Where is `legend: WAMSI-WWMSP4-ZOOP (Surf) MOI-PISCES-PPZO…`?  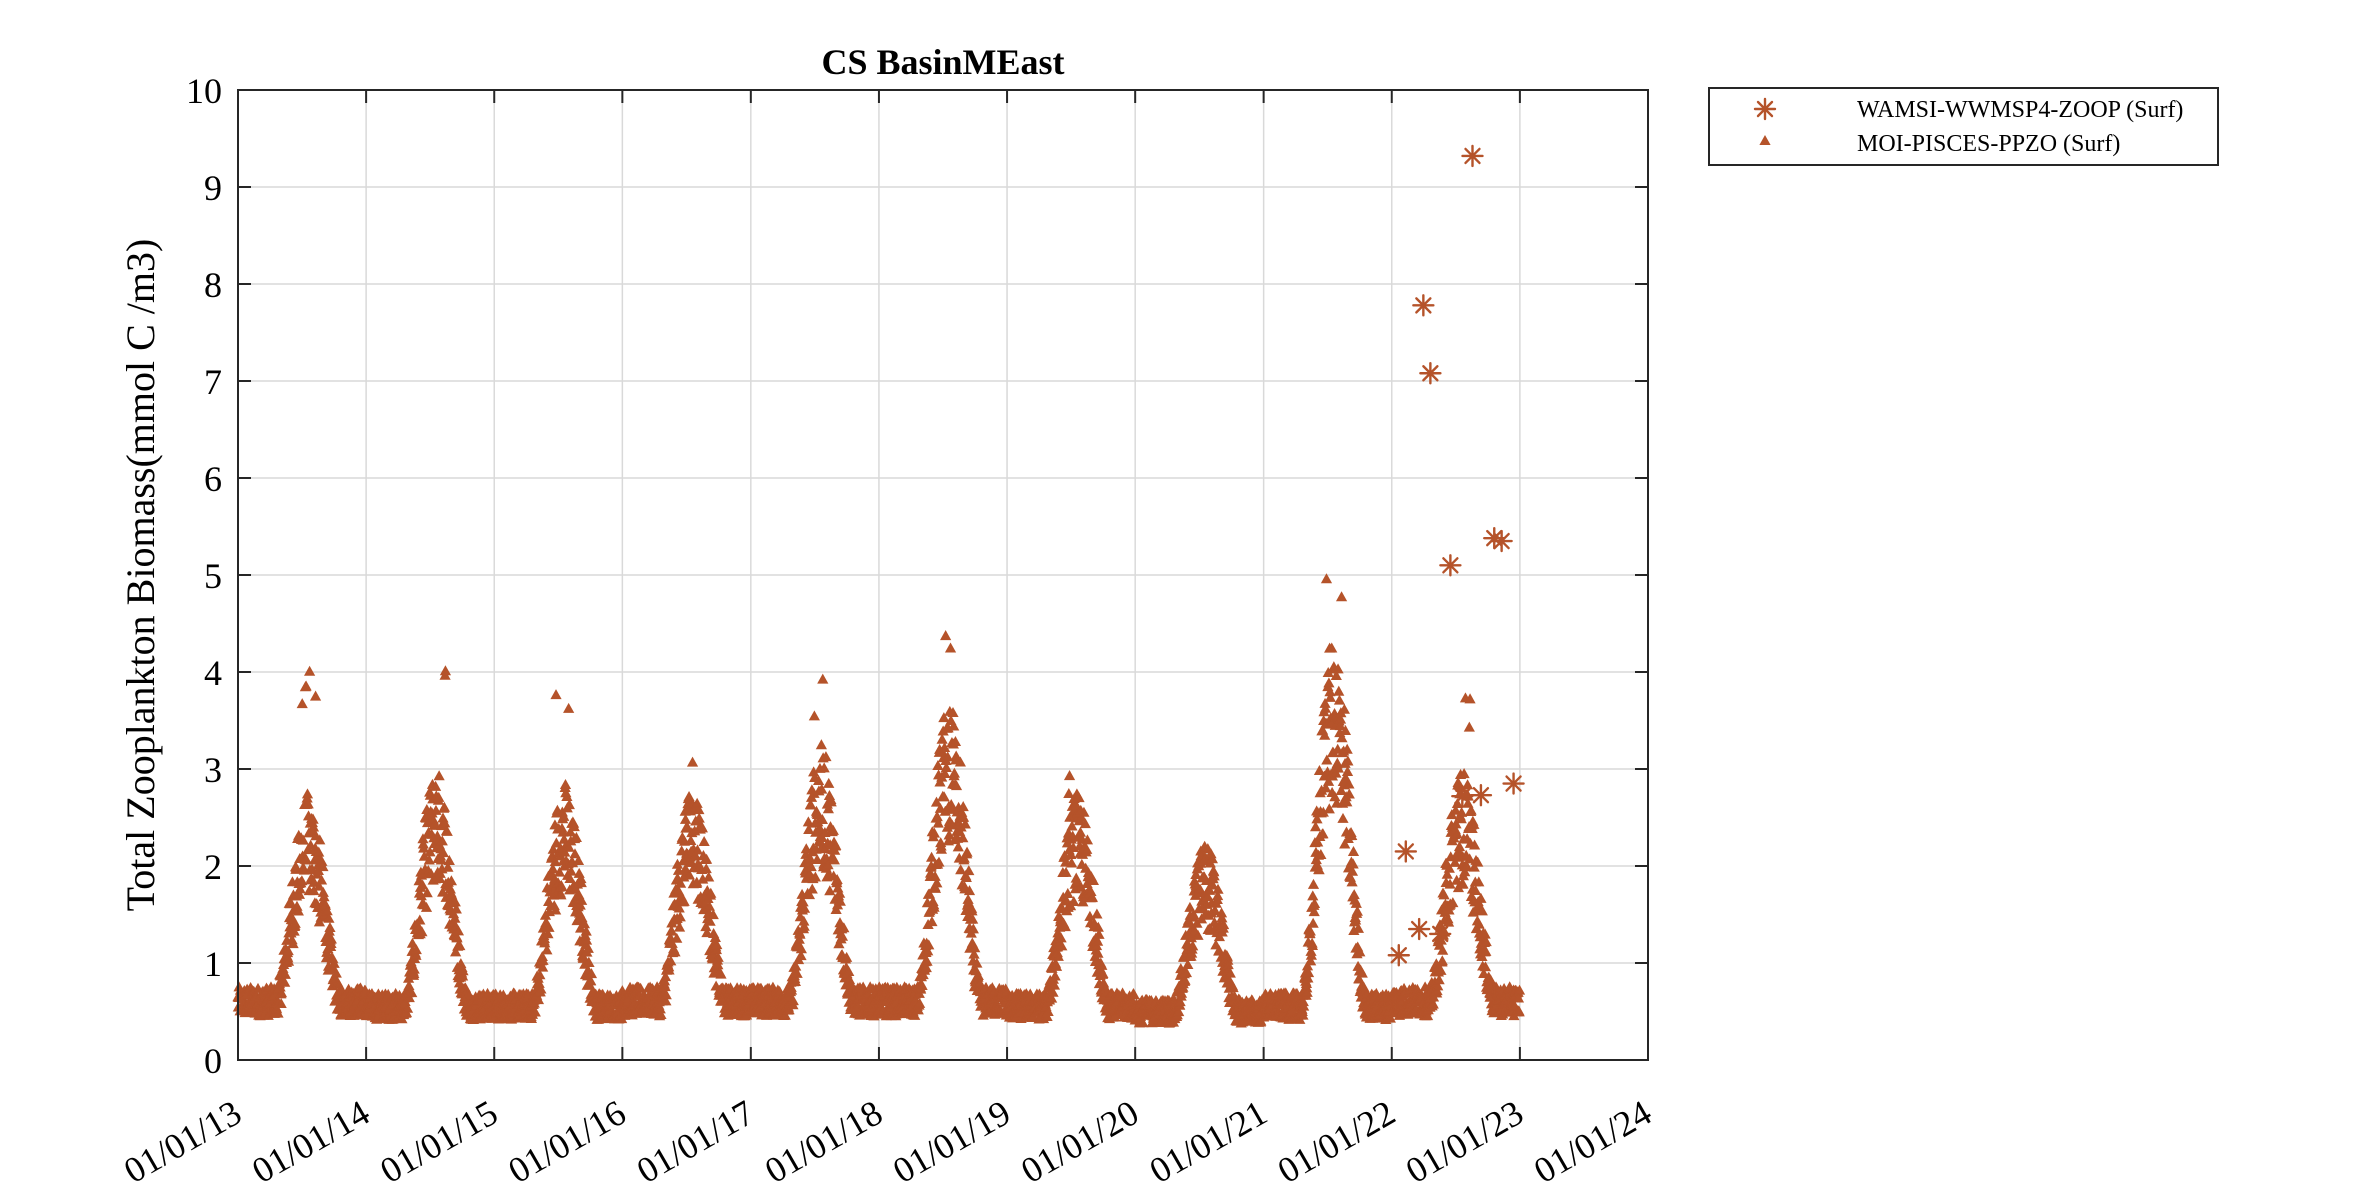
legend: WAMSI-WWMSP4-ZOOP (Surf) MOI-PISCES-PPZO… is located at coordinates (1963, 126).